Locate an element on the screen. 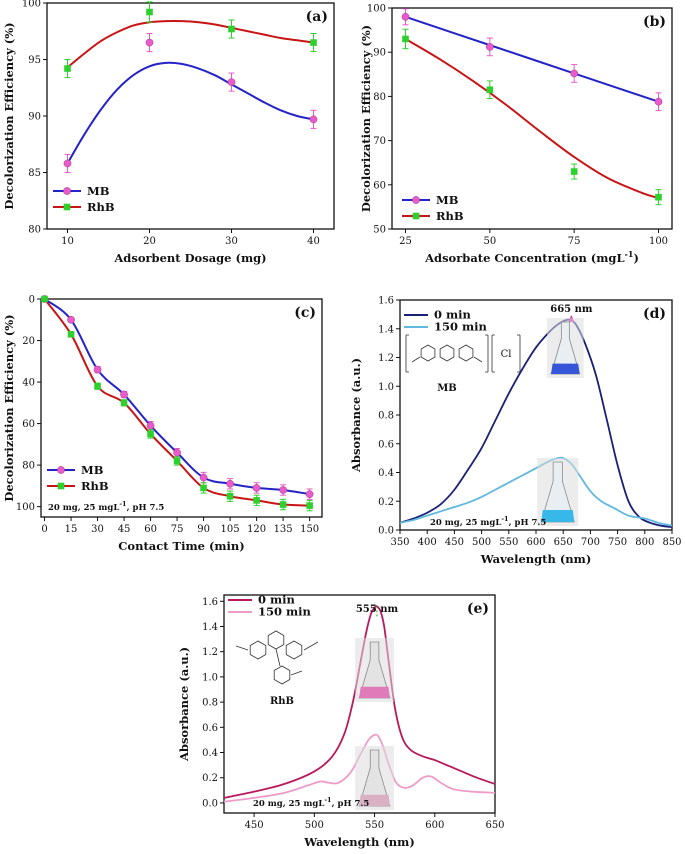  y-tick-label: 95 is located at coordinates (34, 60).